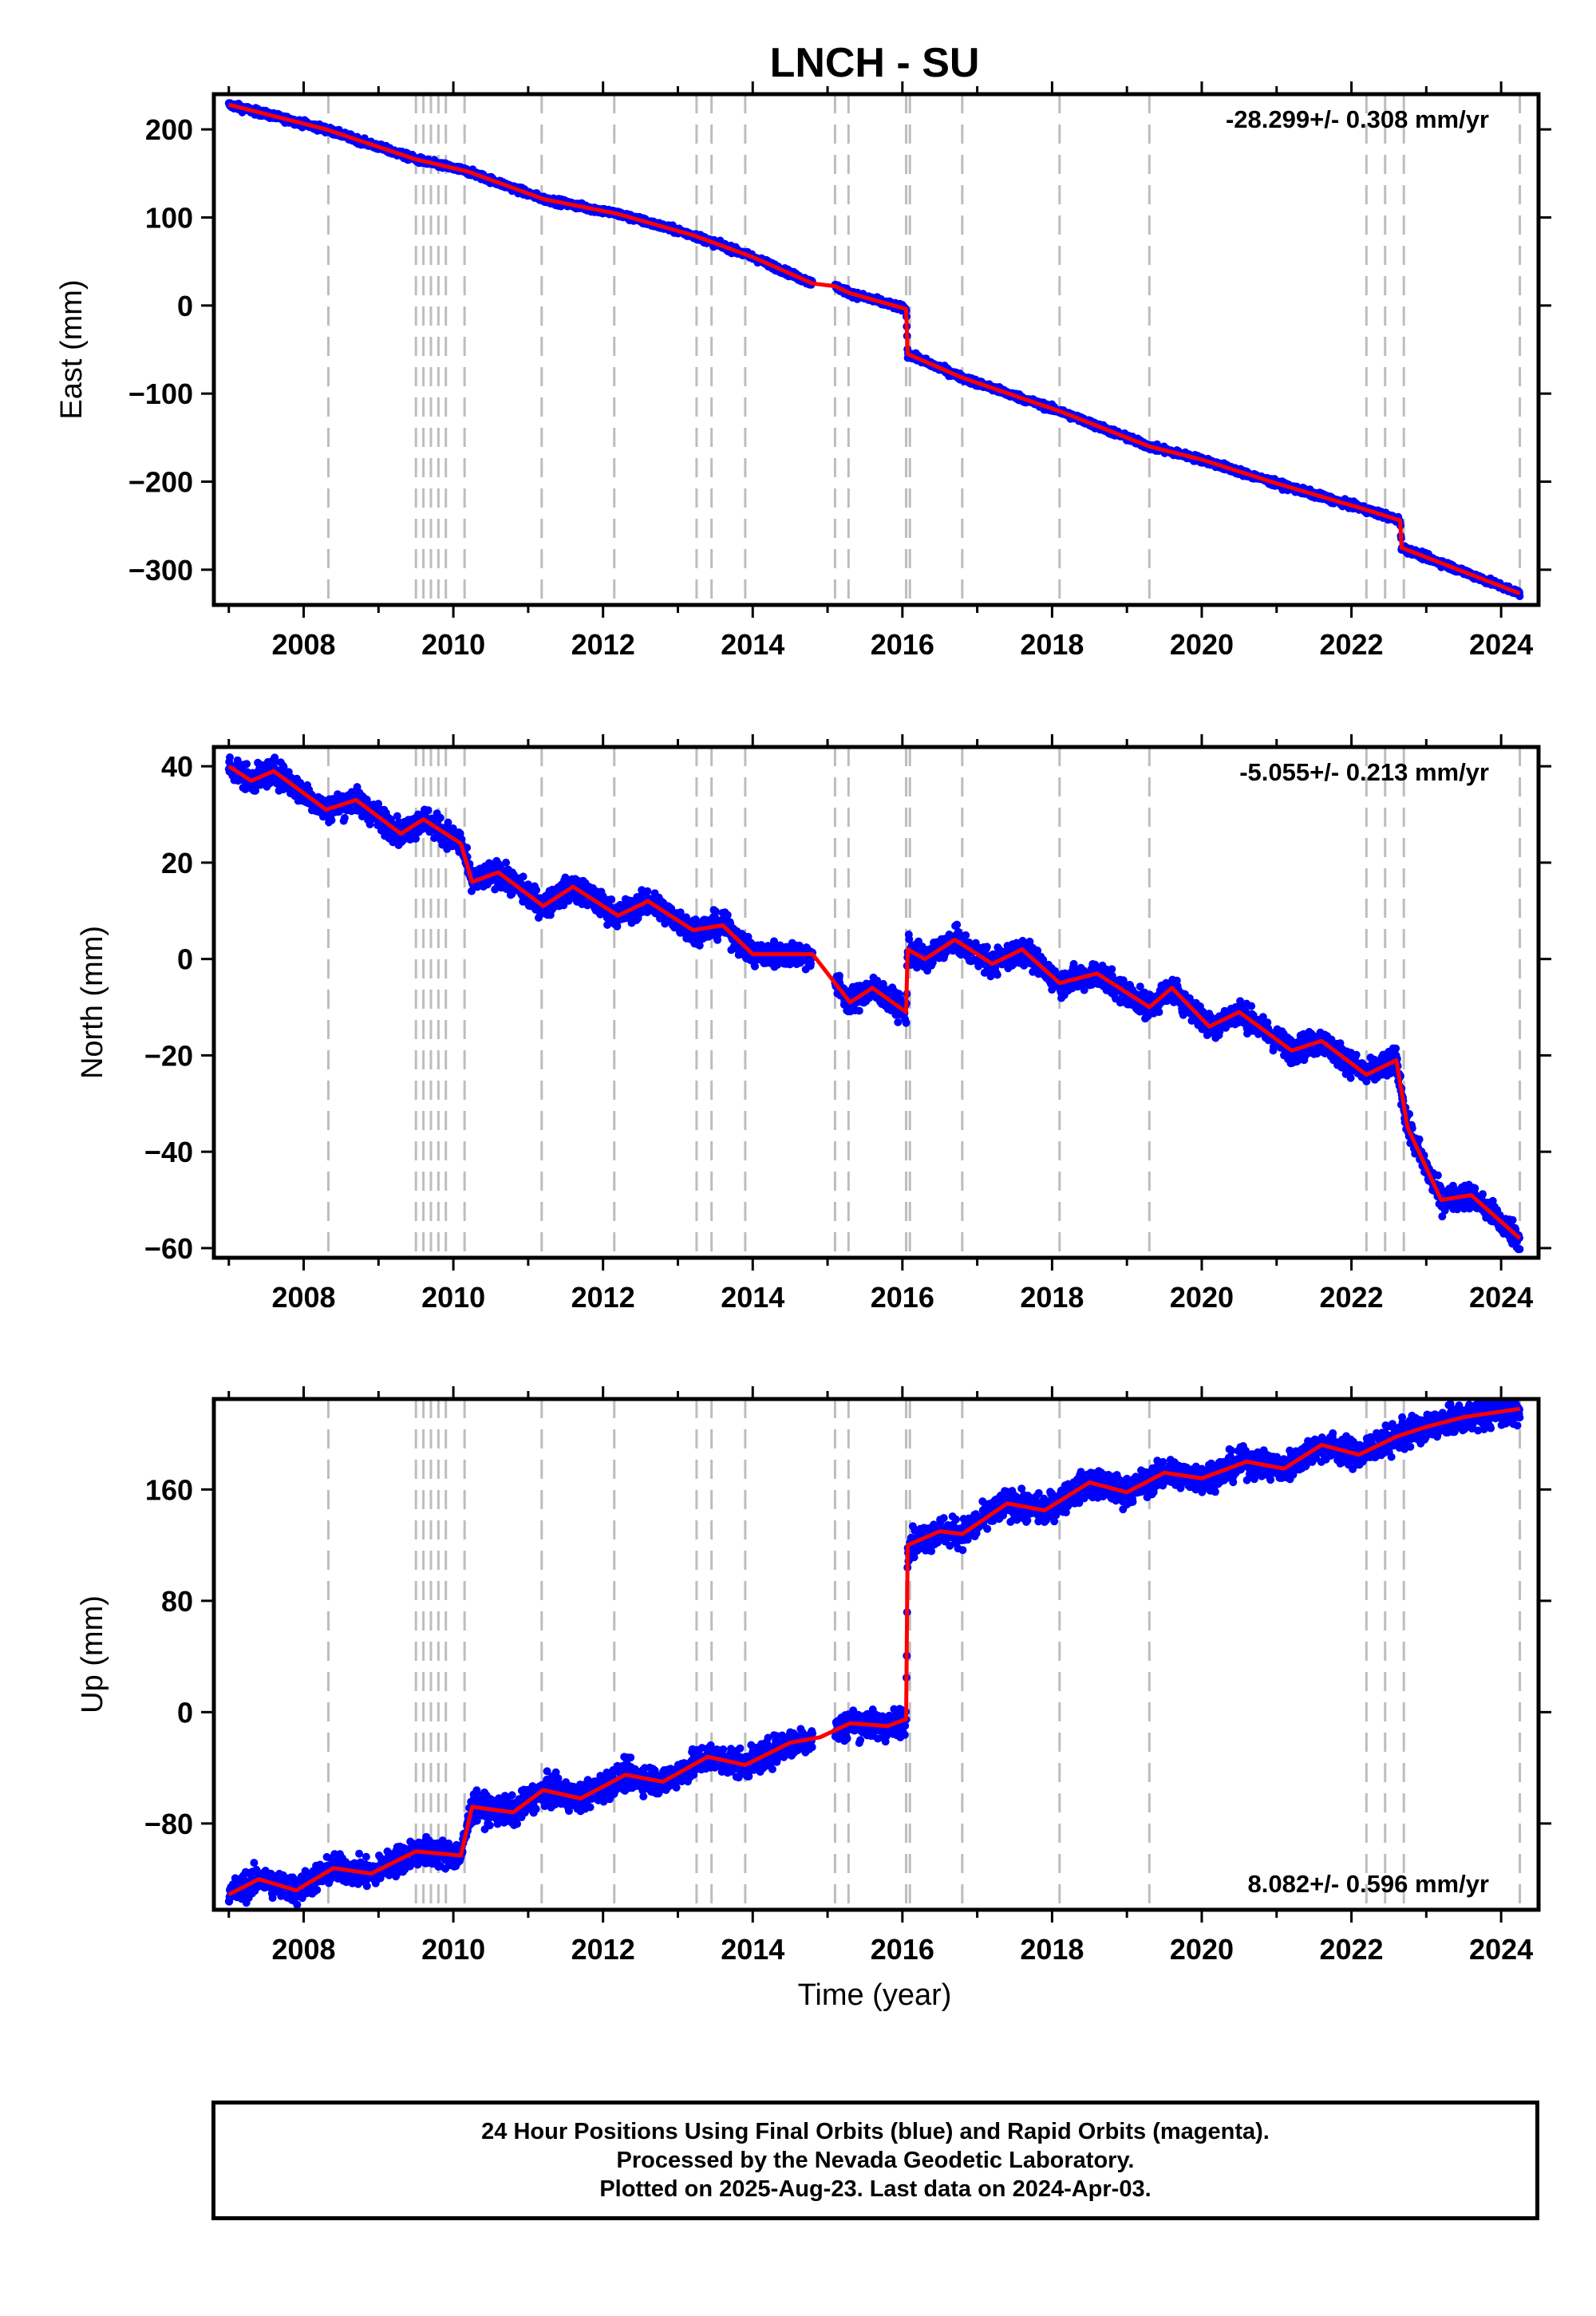 The image size is (1596, 2316). What do you see at coordinates (185, 306) in the screenshot?
I see `y-tick-label: 0` at bounding box center [185, 306].